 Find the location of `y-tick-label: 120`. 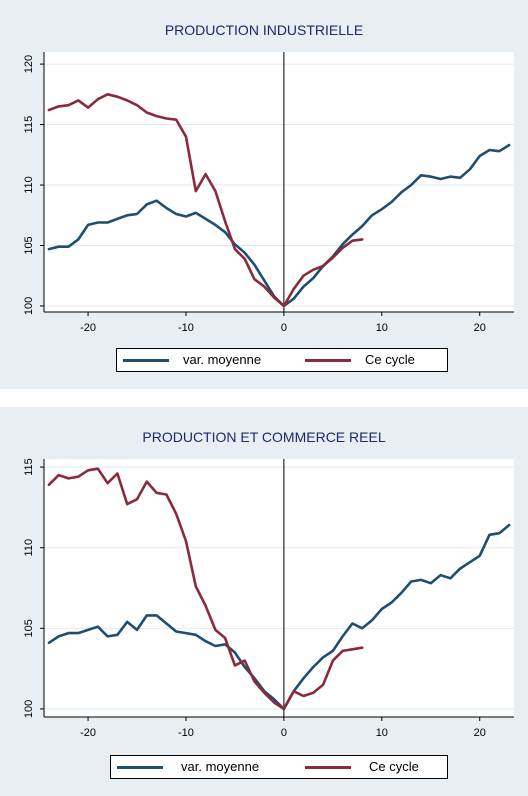

y-tick-label: 120 is located at coordinates (29, 64).